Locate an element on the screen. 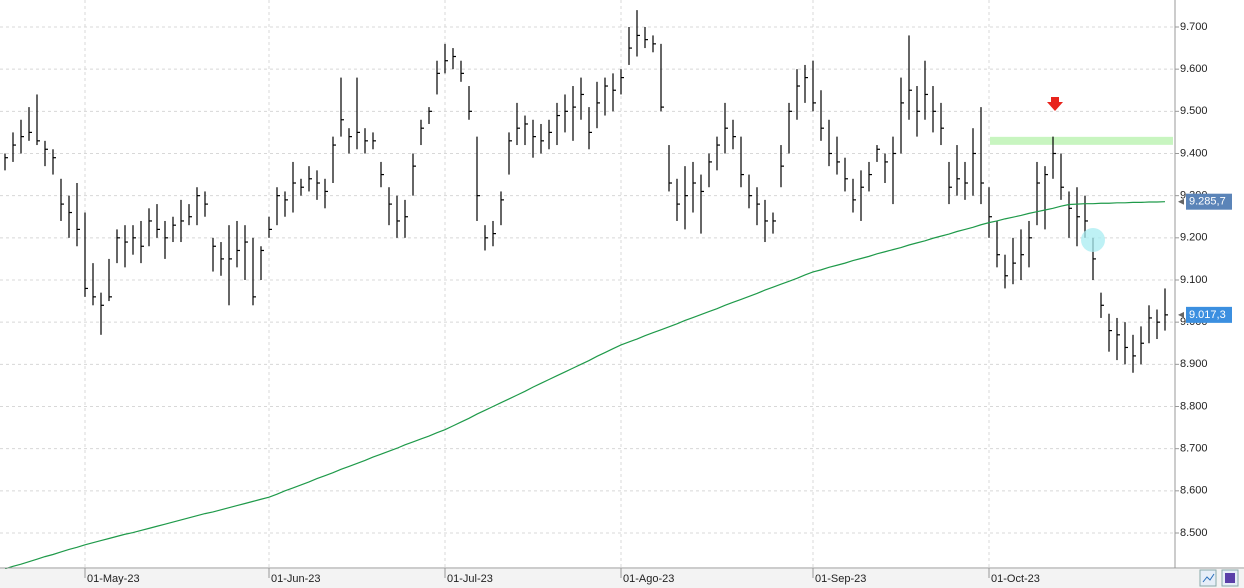 Image resolution: width=1244 pixels, height=588 pixels. y-tick-label: 9.100 is located at coordinates (1194, 280).